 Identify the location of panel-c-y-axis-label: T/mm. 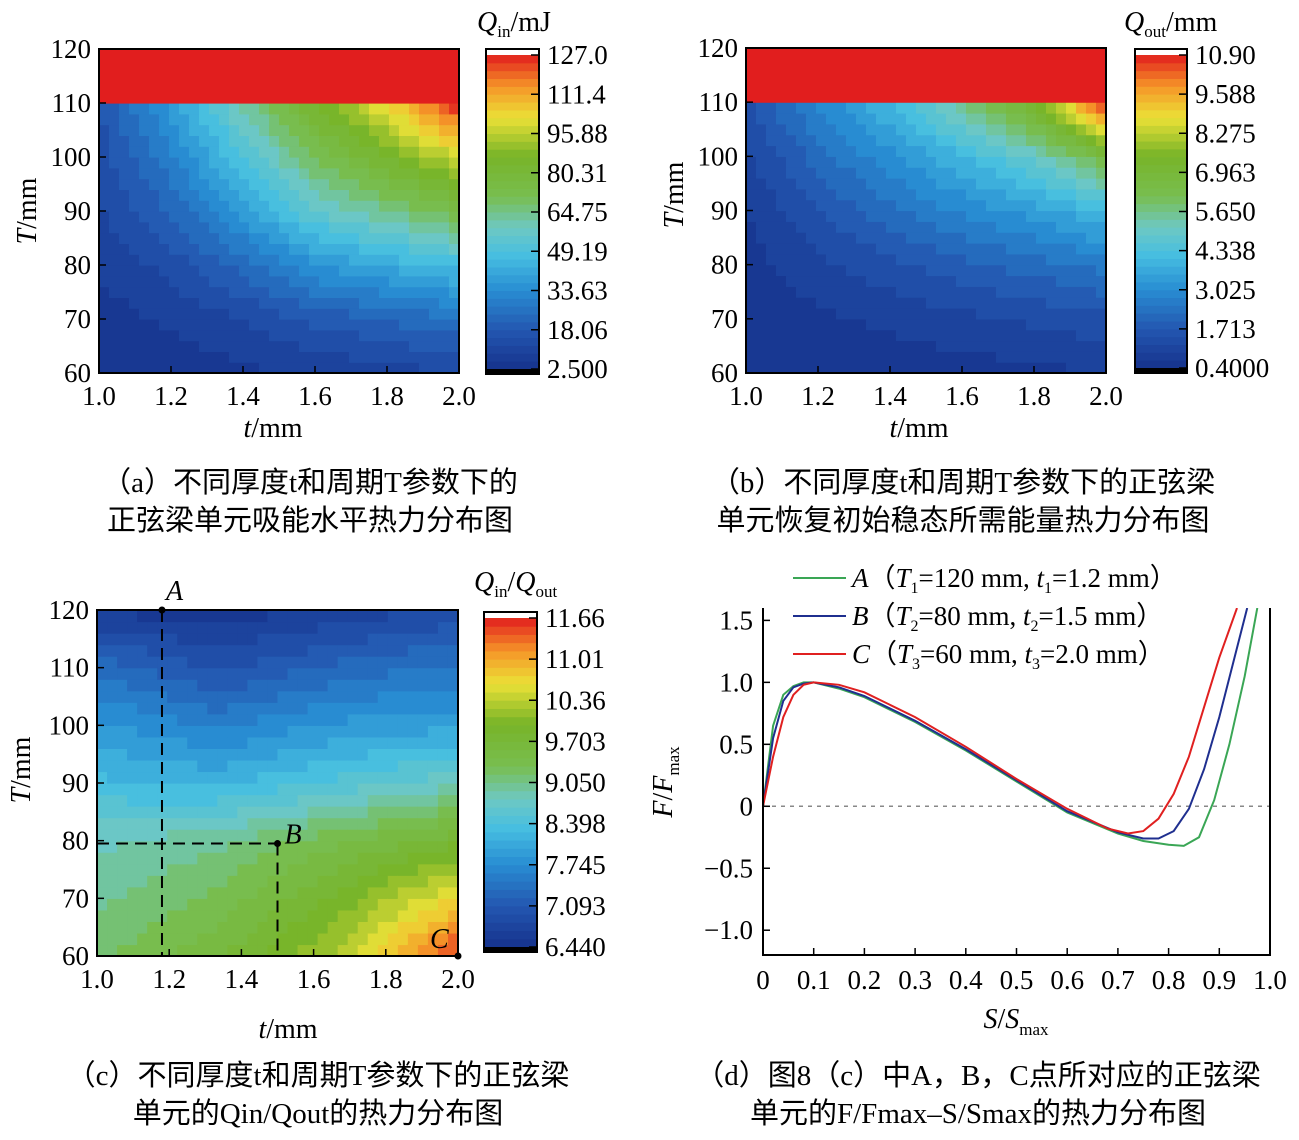
(21, 769).